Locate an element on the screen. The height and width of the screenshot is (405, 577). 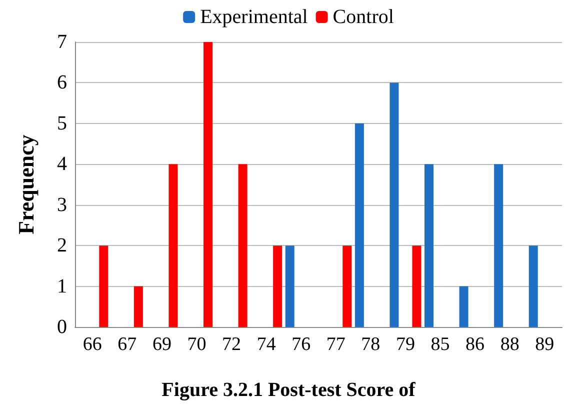
y-tick-label: 5 is located at coordinates (62, 123).